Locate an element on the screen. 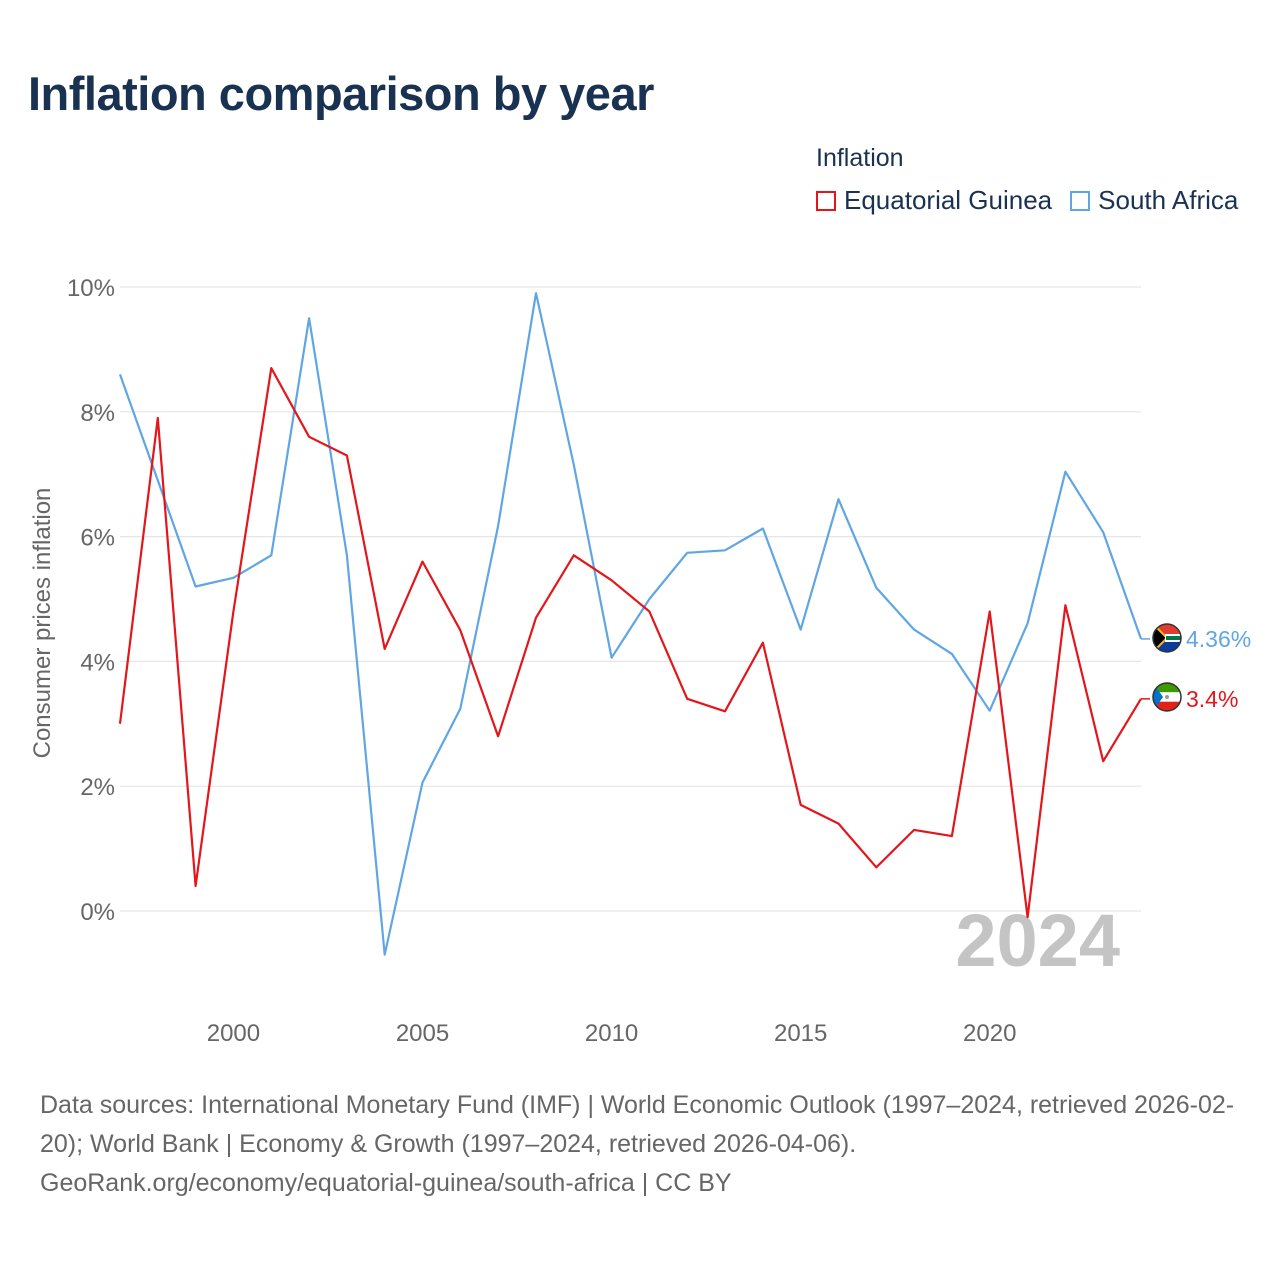 The width and height of the screenshot is (1280, 1280). legend-item-equatorial-guinea: Equatorial Guinea is located at coordinates (934, 200).